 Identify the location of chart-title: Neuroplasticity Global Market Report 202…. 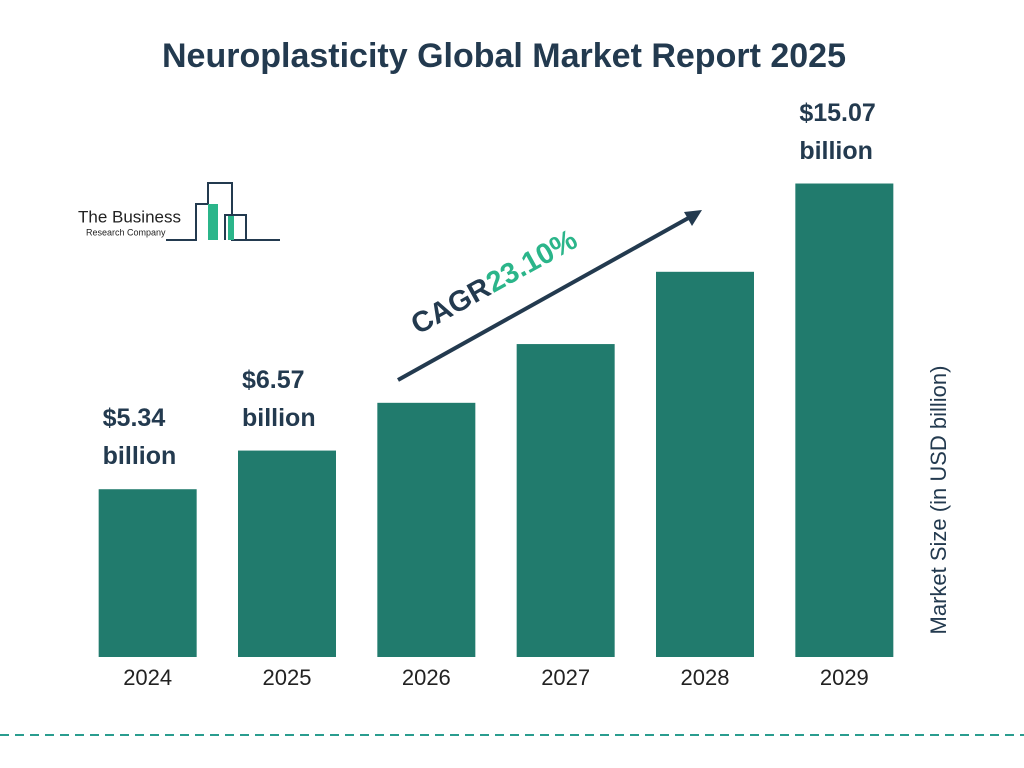
(504, 56).